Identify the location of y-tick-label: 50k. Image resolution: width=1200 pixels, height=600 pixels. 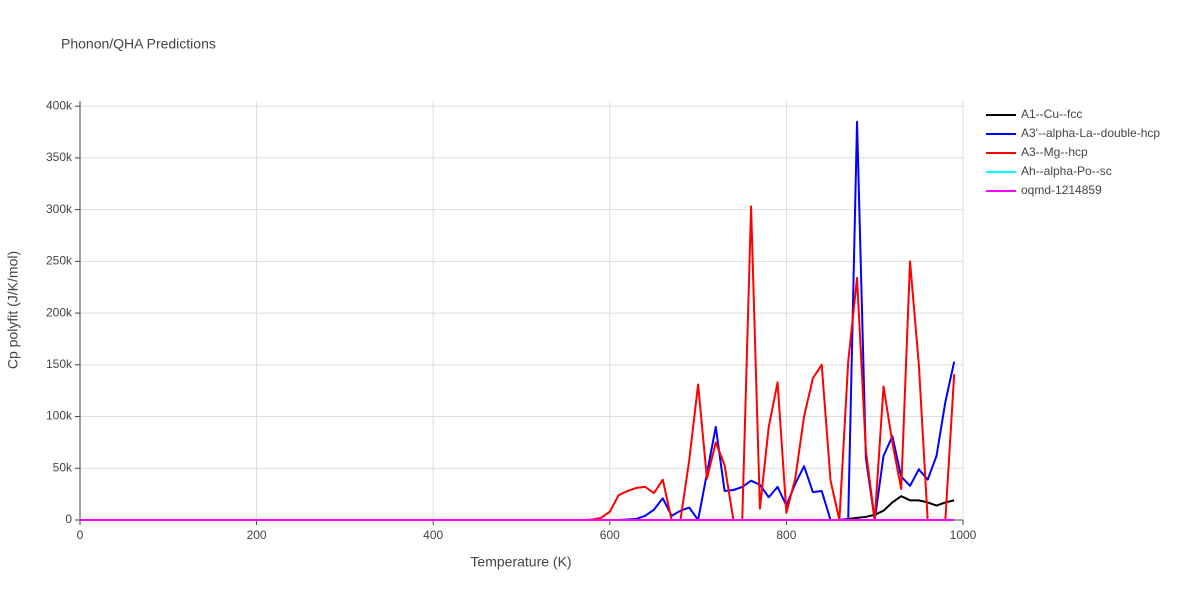
(63, 467).